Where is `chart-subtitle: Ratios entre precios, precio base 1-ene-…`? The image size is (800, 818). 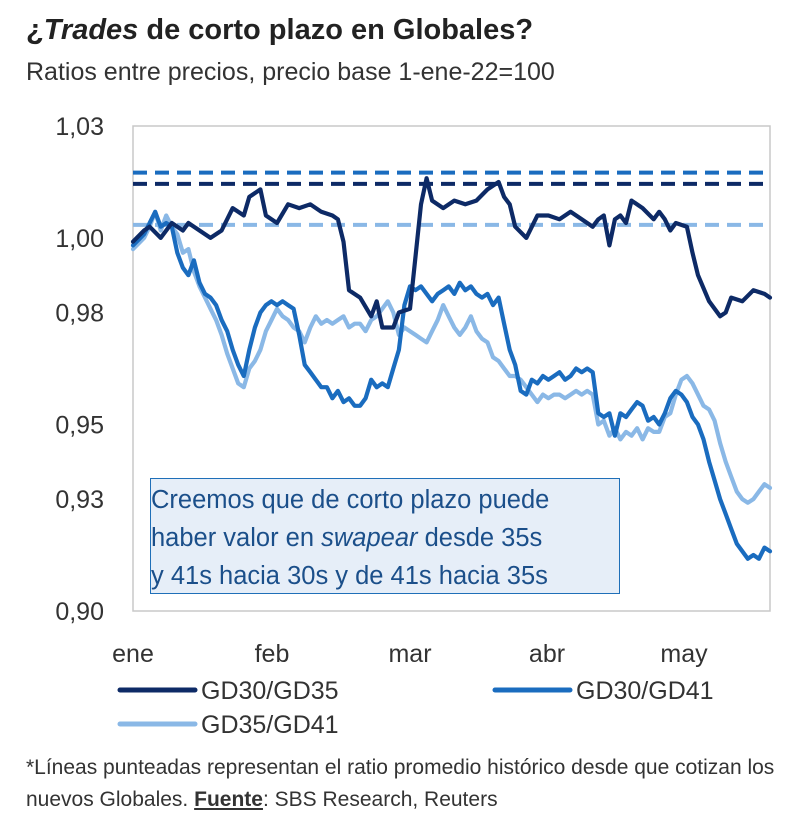 chart-subtitle: Ratios entre precios, precio base 1-ene-… is located at coordinates (290, 72).